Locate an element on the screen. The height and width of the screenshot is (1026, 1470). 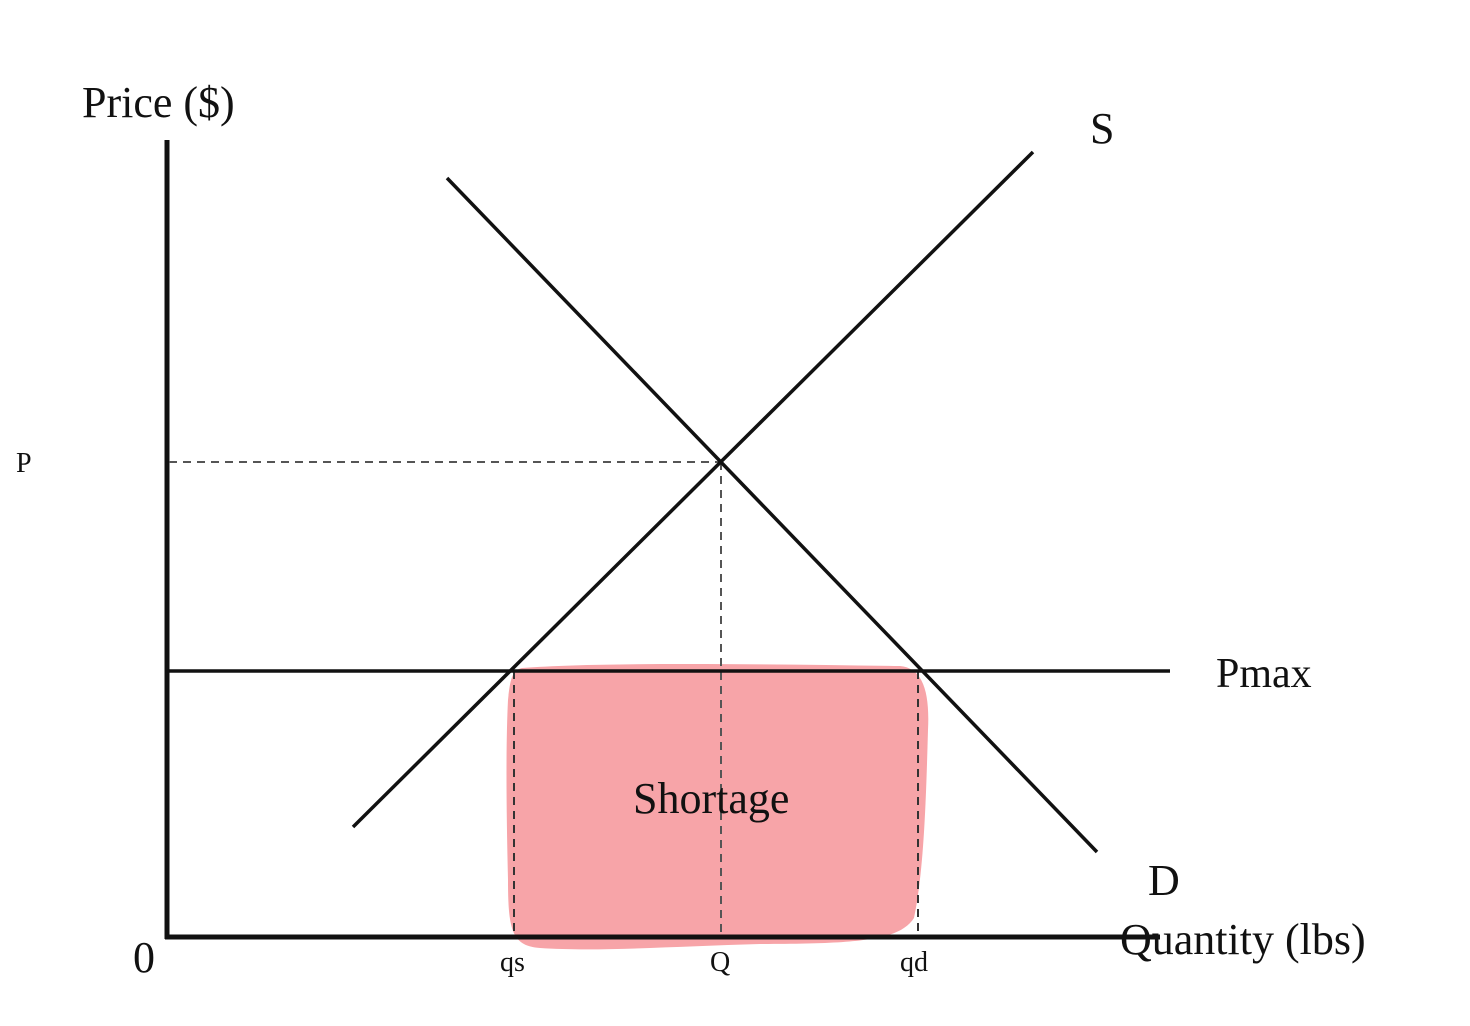
q-label: Q is located at coordinates (720, 962).